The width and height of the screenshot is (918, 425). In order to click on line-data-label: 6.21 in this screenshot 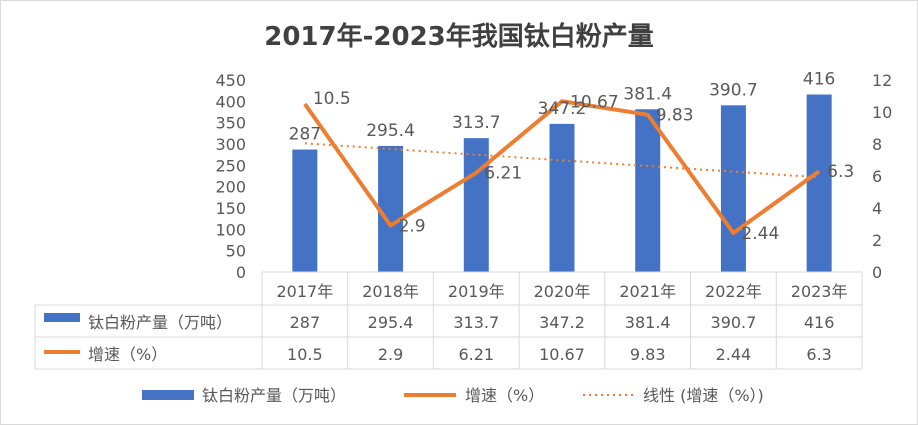, I will do `click(503, 174)`.